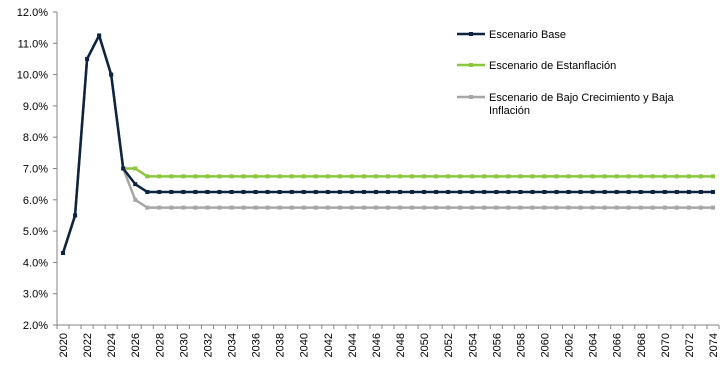 Image resolution: width=722 pixels, height=371 pixels. Describe the element at coordinates (329, 345) in the screenshot. I see `x-tick-label: 2042` at that location.